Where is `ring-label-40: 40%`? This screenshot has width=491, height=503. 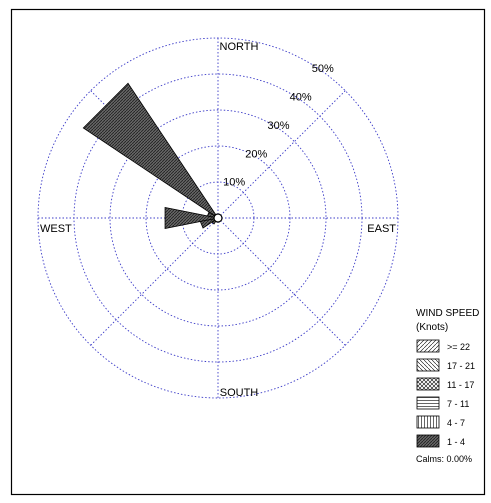 ring-label-40: 40% is located at coordinates (301, 98).